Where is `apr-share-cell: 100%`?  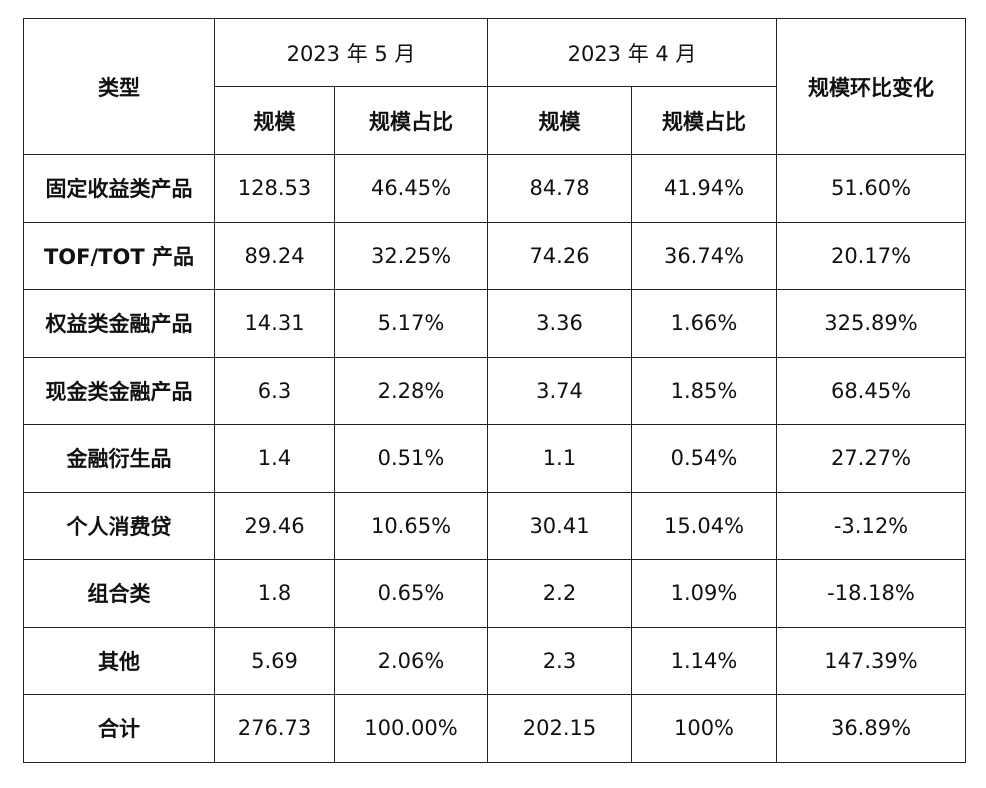 apr-share-cell: 100% is located at coordinates (704, 728).